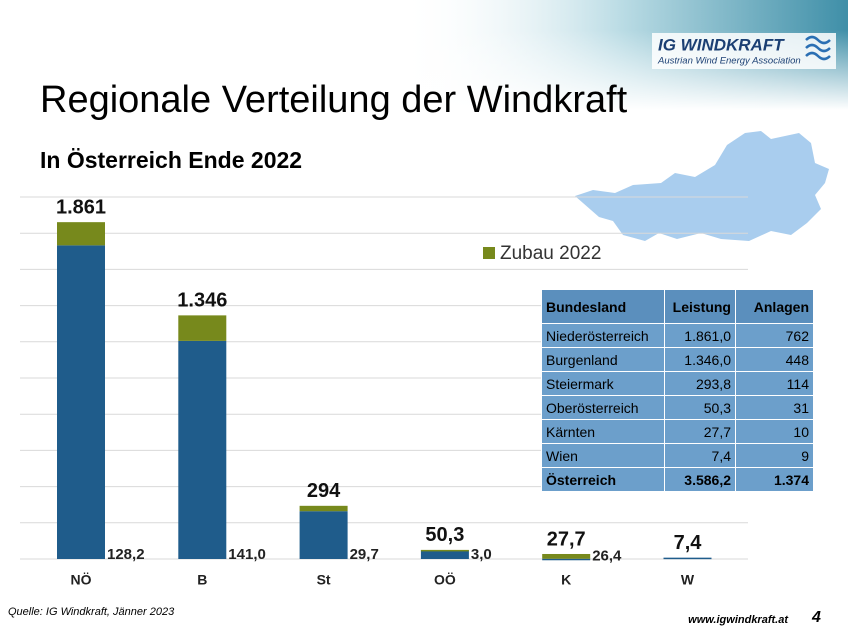 The image size is (848, 635). Describe the element at coordinates (481, 554) in the screenshot. I see `segment-label: 3,0` at that location.